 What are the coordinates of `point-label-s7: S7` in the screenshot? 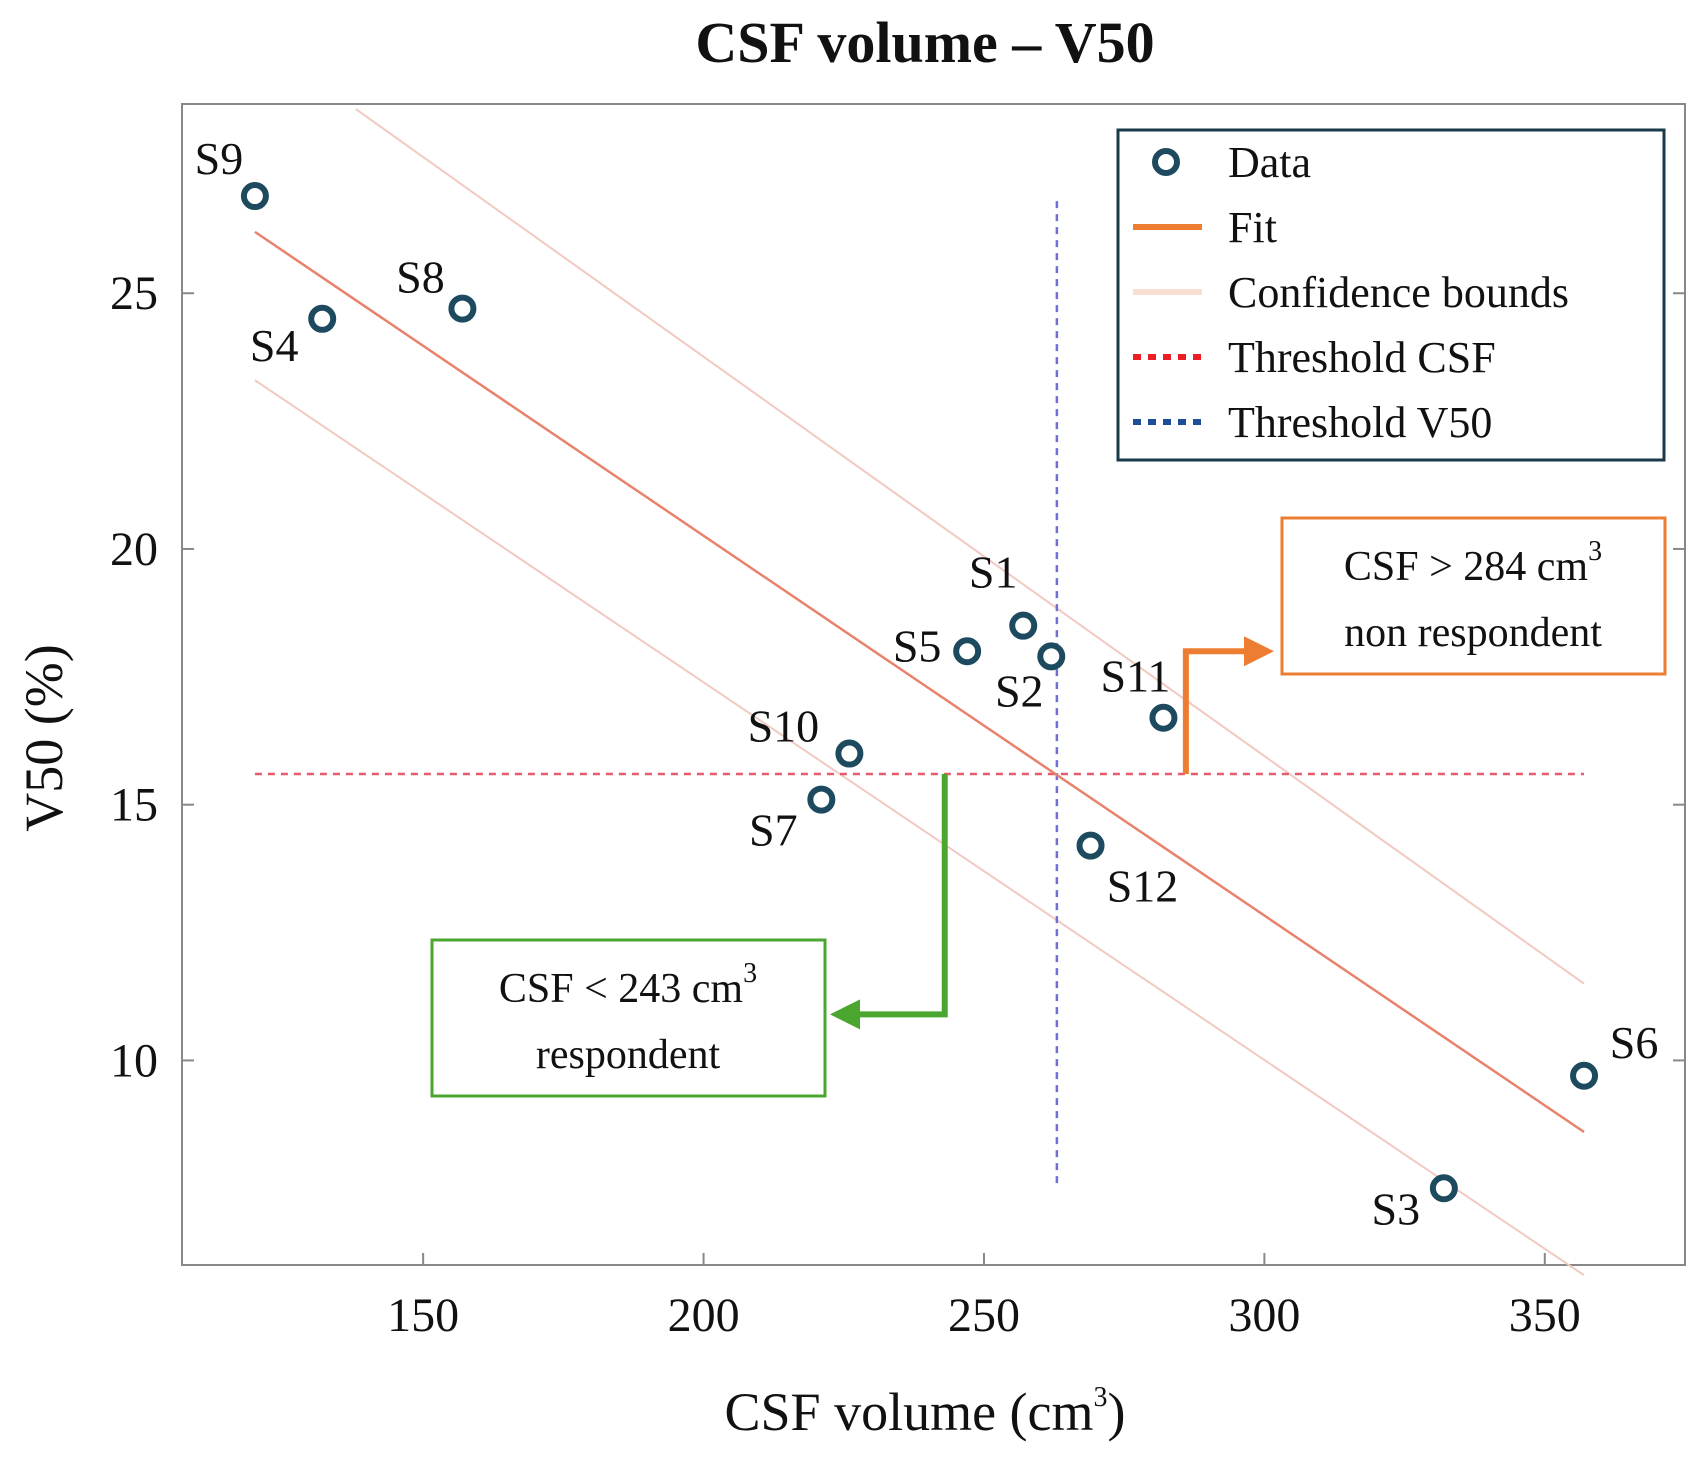 It's located at (773, 830).